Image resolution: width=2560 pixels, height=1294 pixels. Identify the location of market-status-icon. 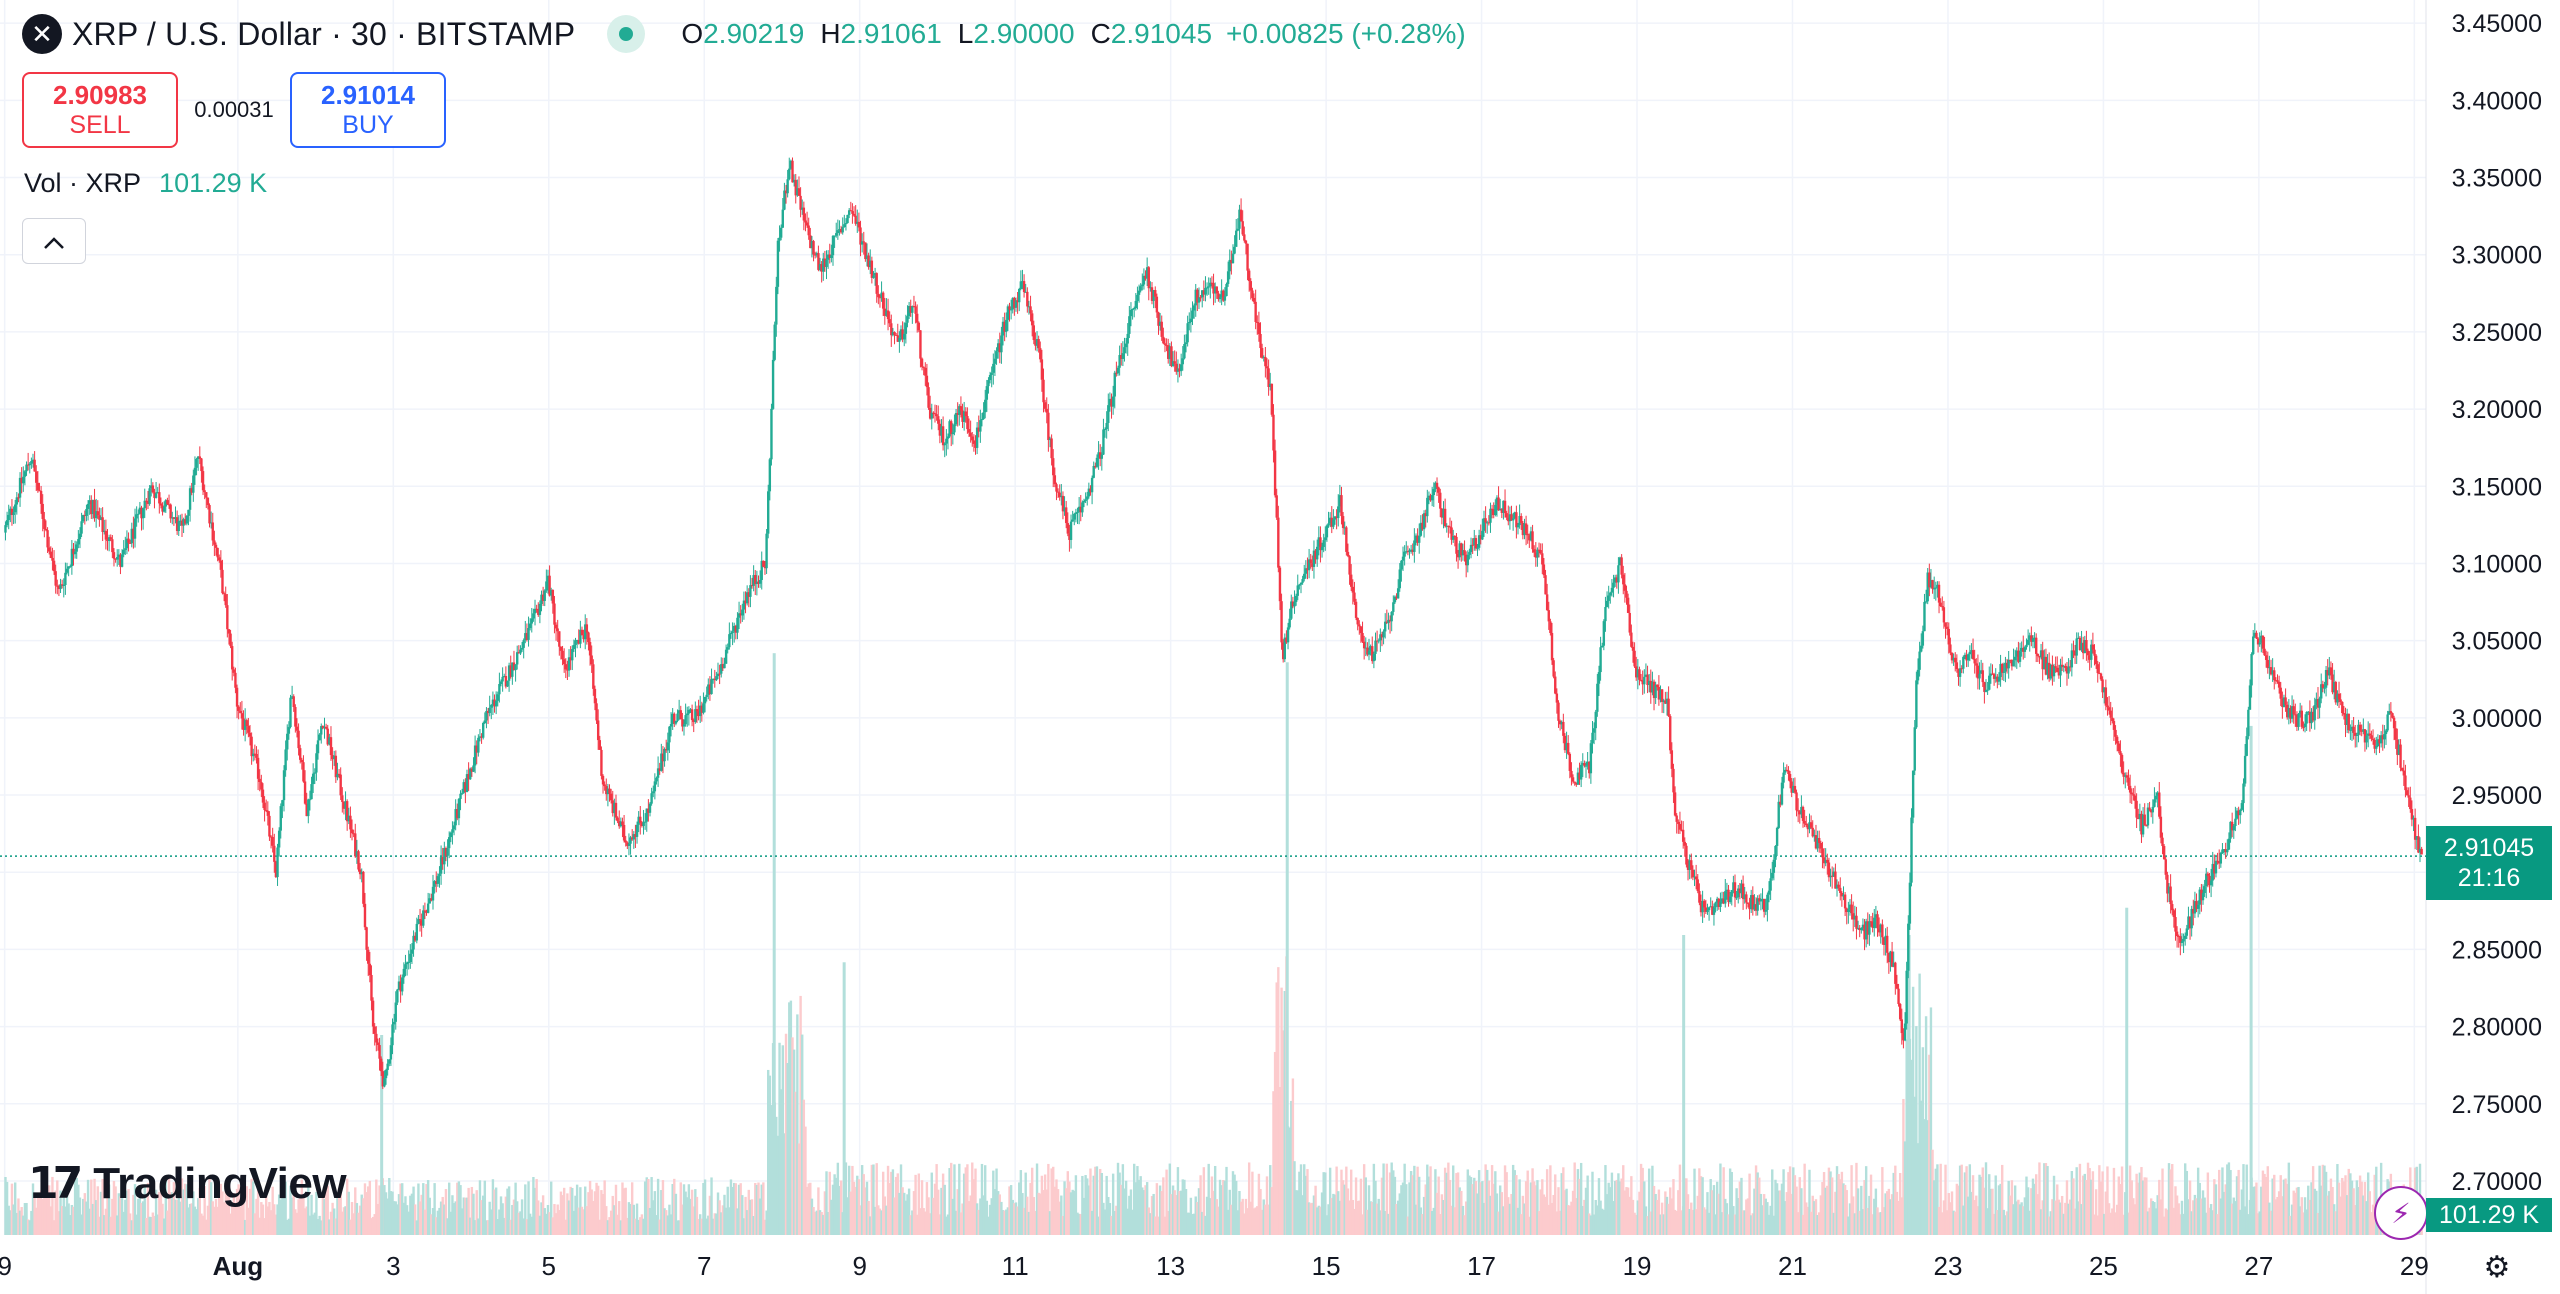
(626, 34).